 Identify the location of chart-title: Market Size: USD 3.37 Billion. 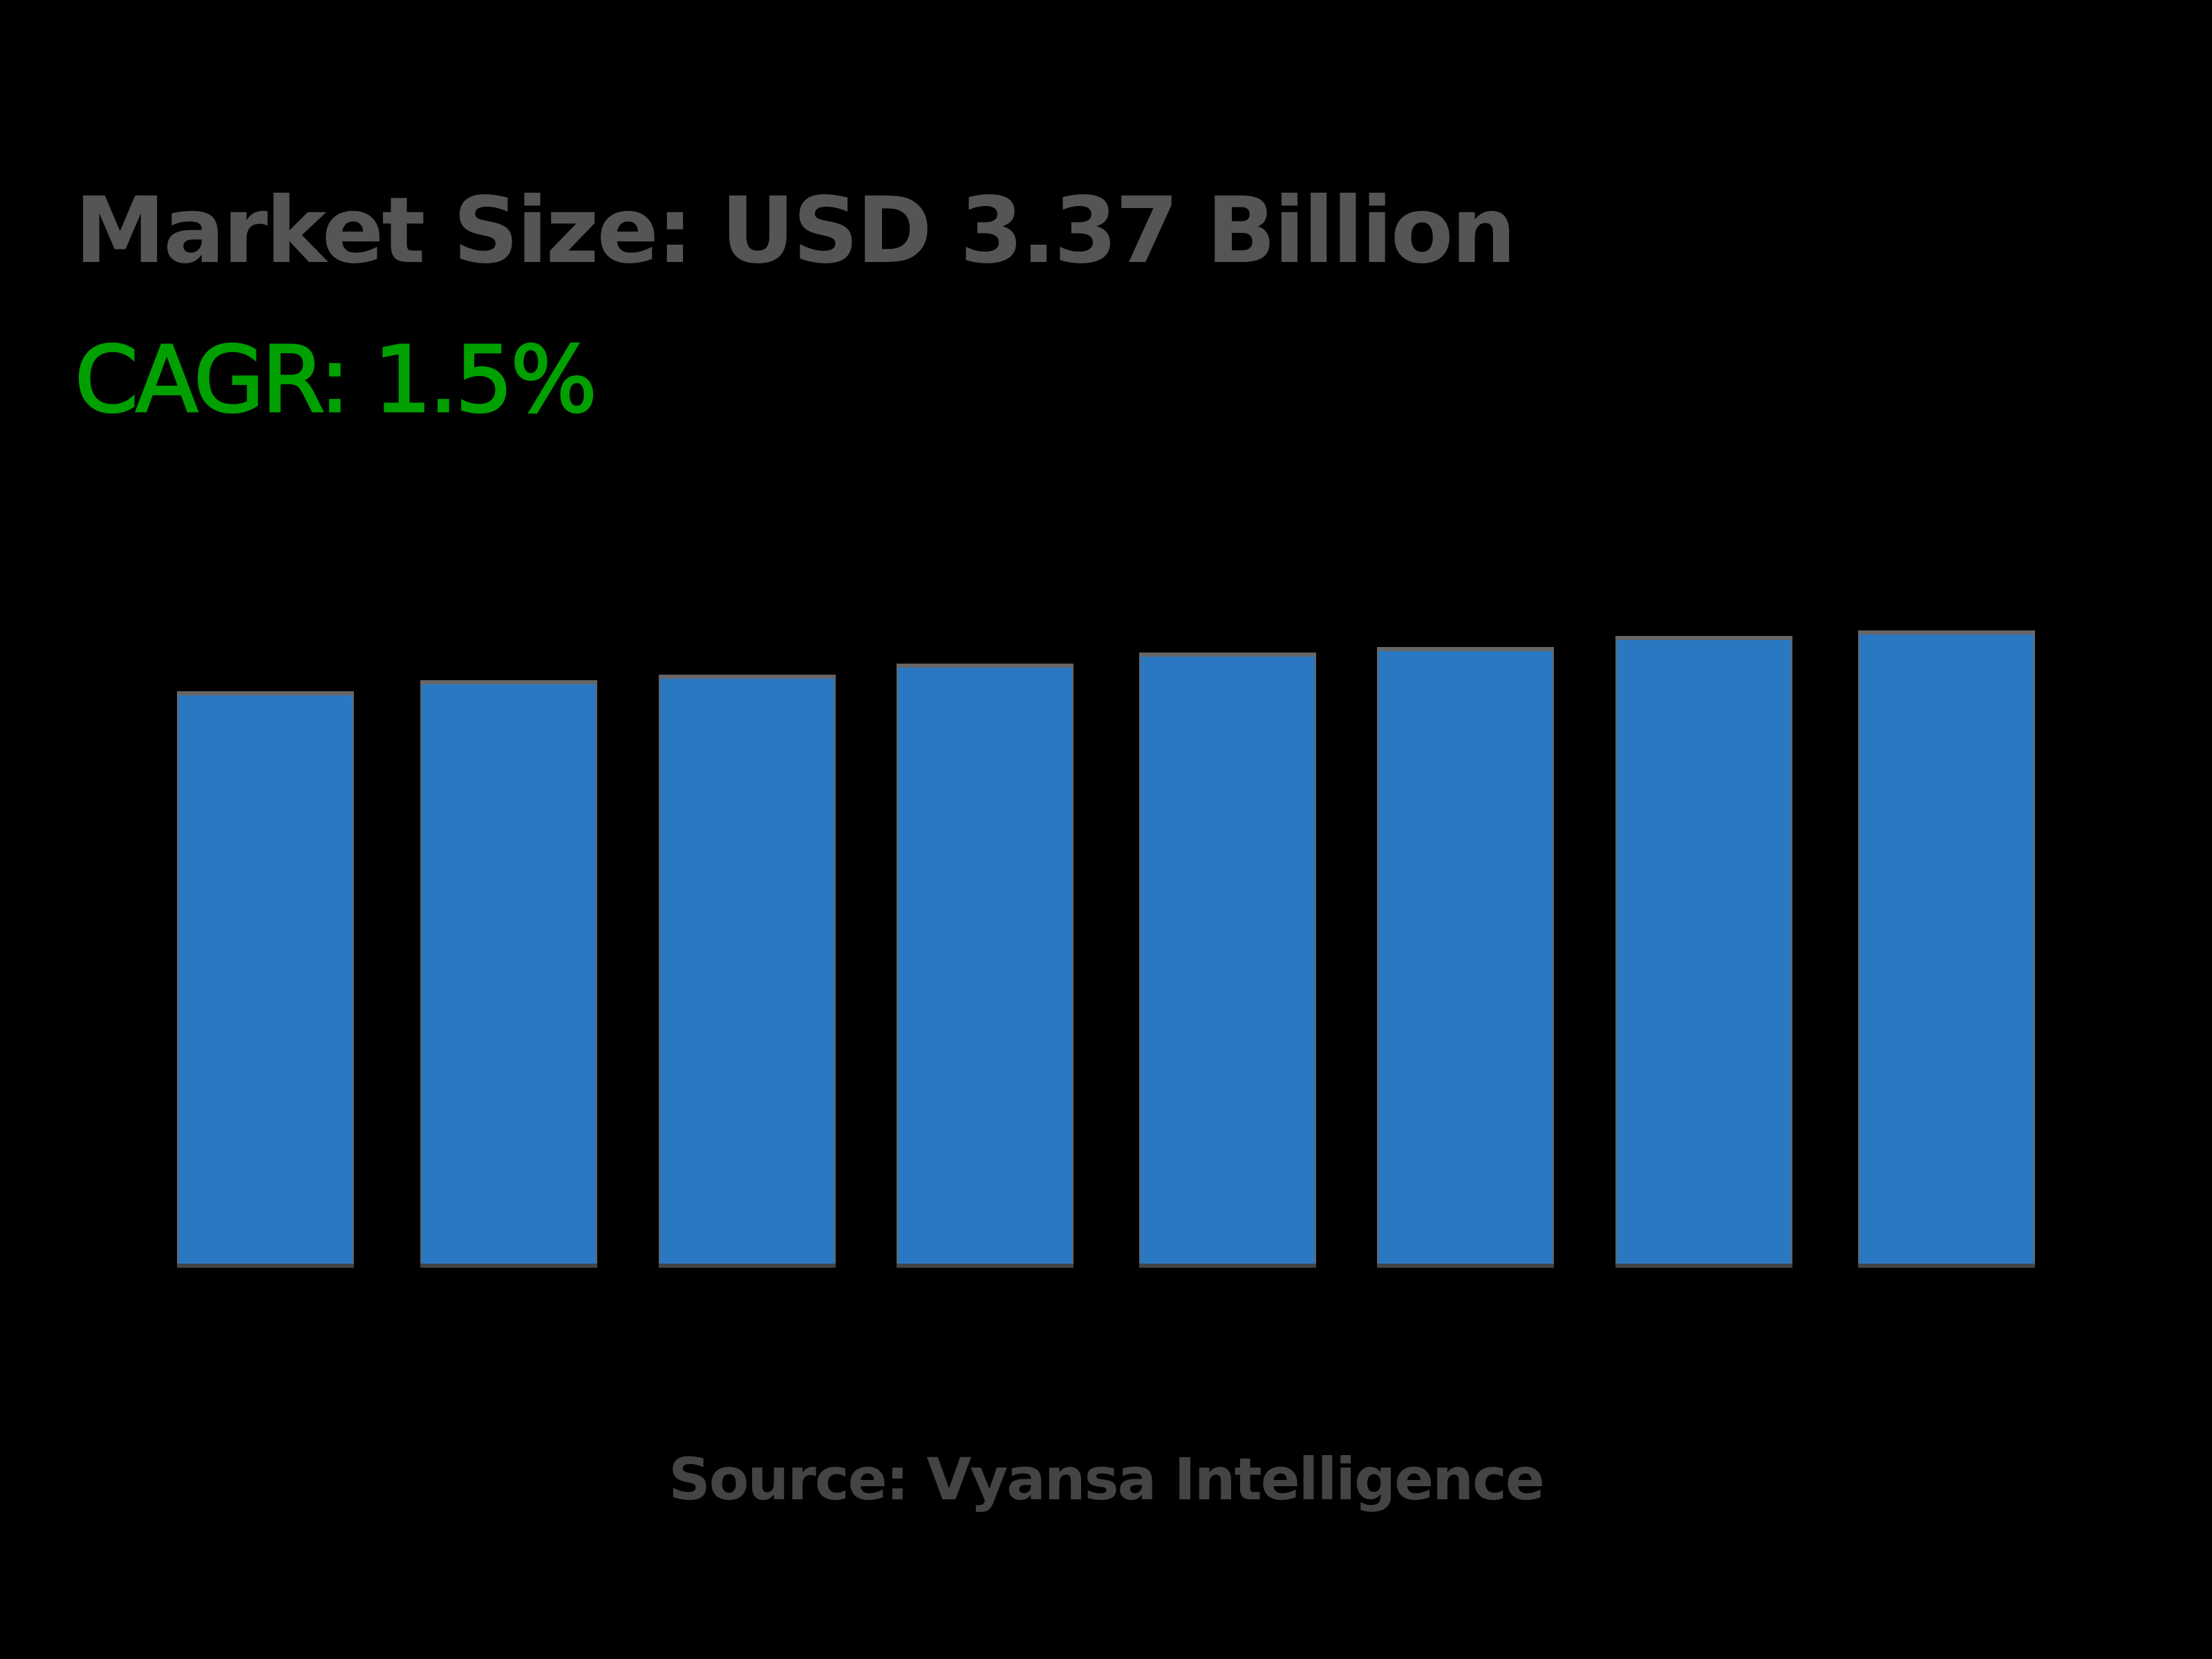
(796, 231).